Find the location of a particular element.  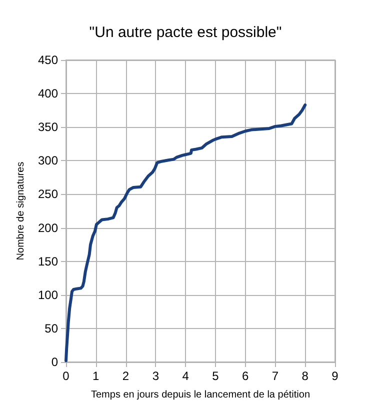

y-tick-label: 50 is located at coordinates (51, 328).